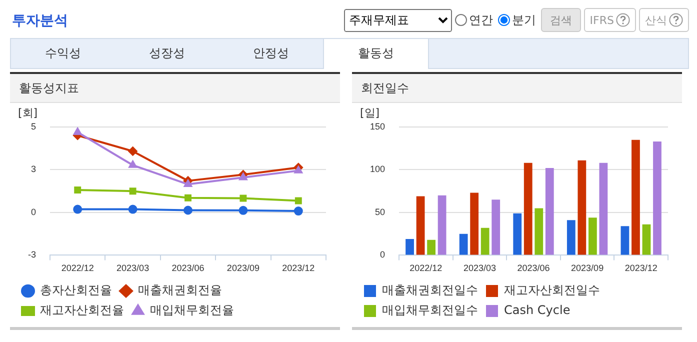 The height and width of the screenshot is (342, 697). I want to click on legend-label: Cash Cycle, so click(537, 310).